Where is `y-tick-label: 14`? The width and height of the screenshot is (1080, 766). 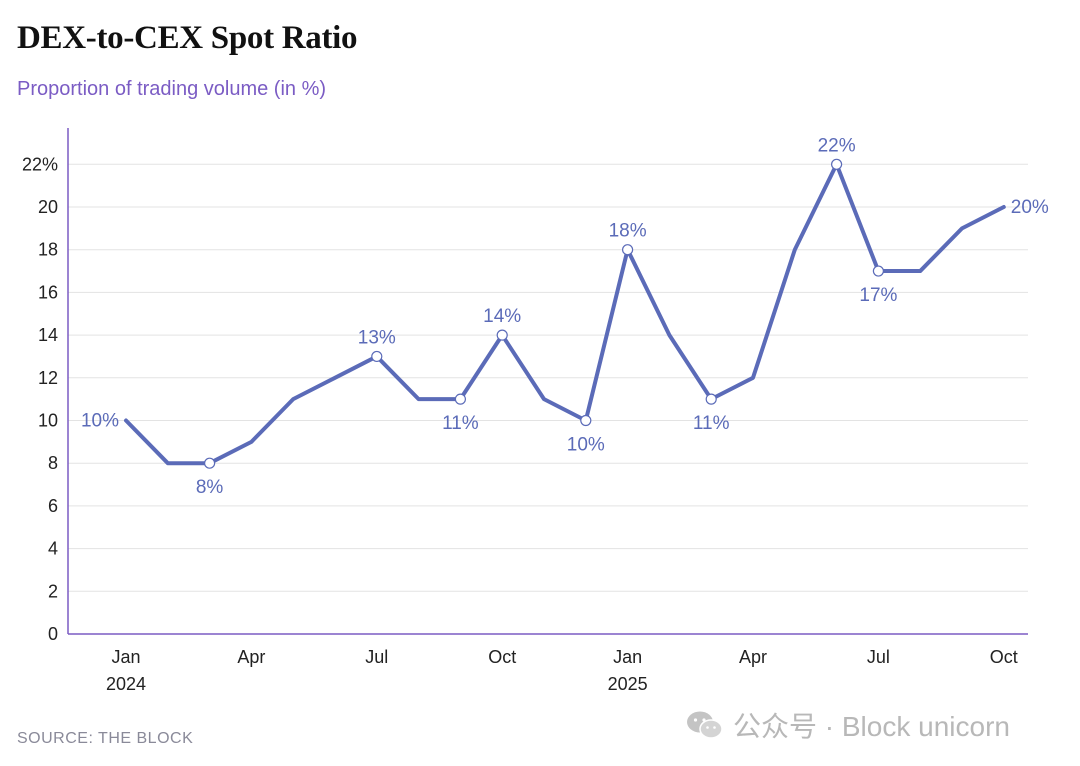 y-tick-label: 14 is located at coordinates (48, 335).